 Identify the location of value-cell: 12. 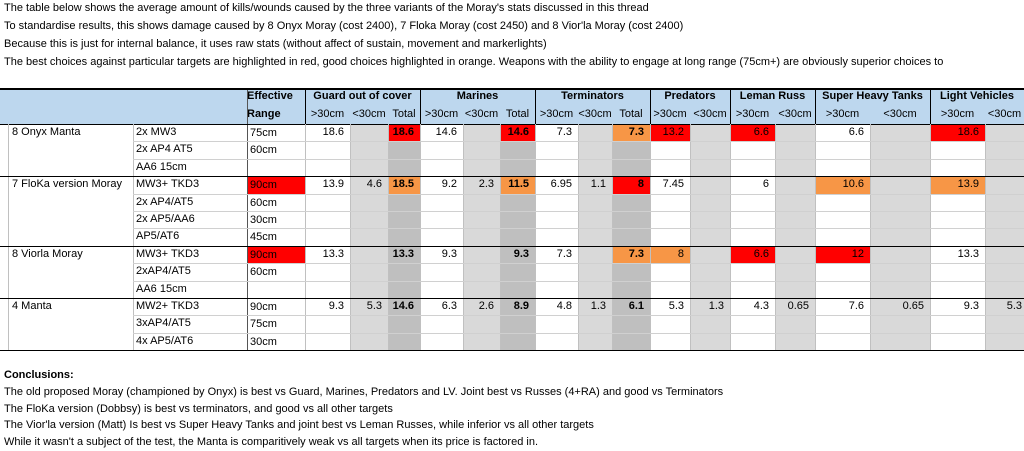
(857, 253).